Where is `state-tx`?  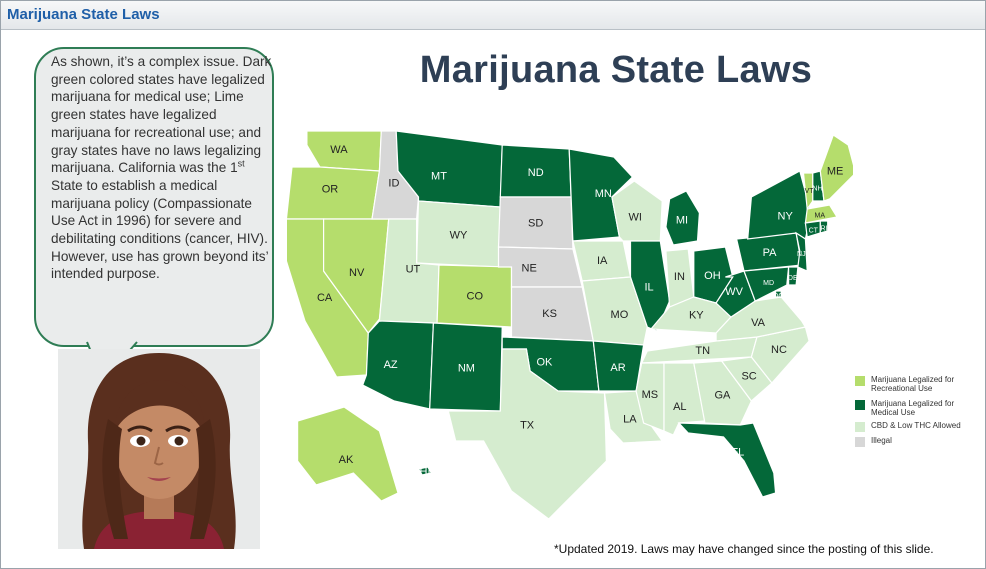 state-tx is located at coordinates (527, 434).